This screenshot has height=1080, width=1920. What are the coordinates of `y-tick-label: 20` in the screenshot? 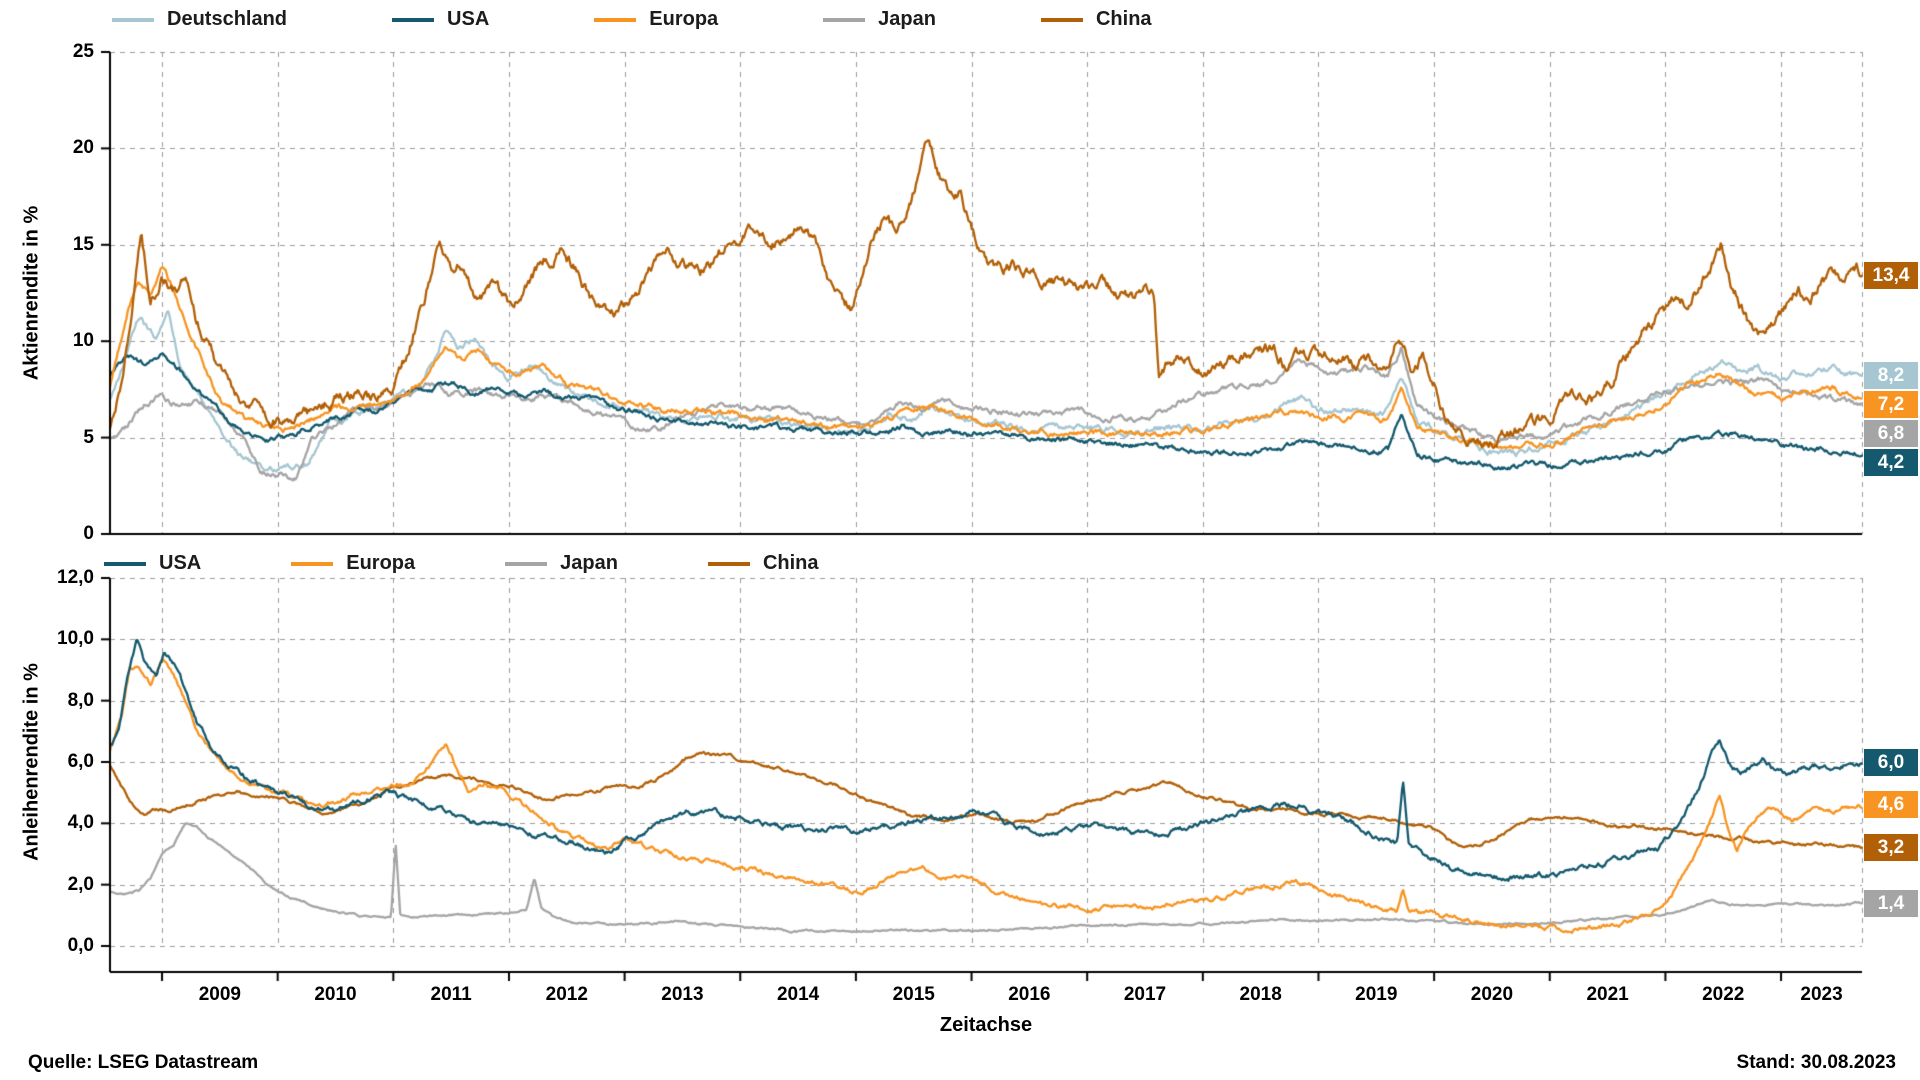 It's located at (83, 148).